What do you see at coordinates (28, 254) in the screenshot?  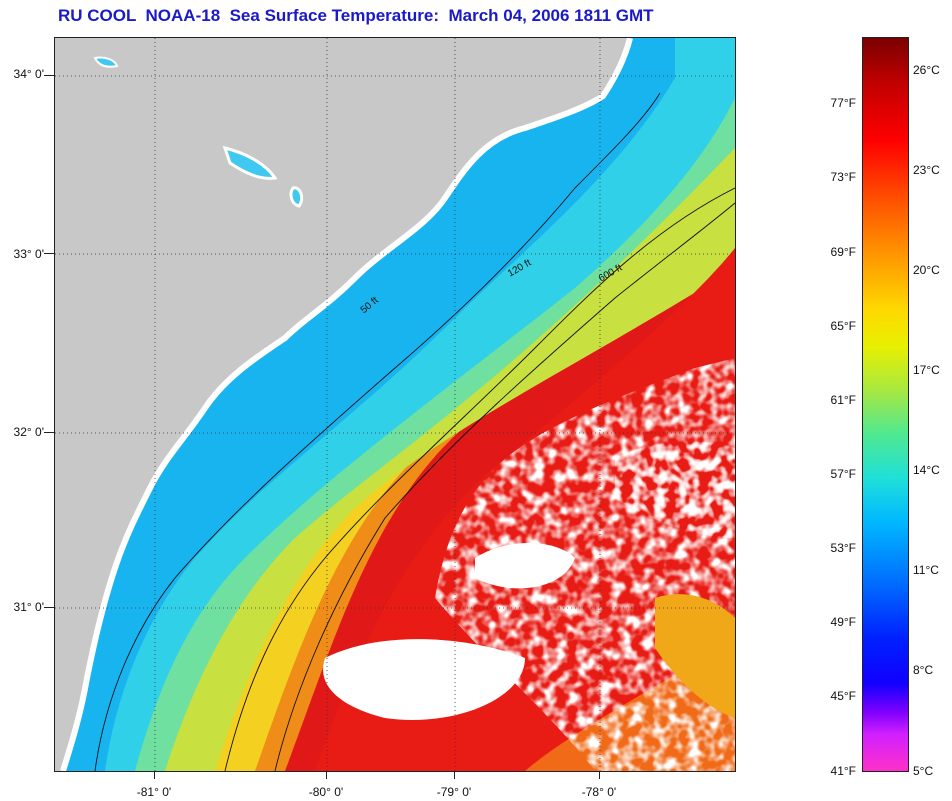 I see `lat-label-33: 33° 0'` at bounding box center [28, 254].